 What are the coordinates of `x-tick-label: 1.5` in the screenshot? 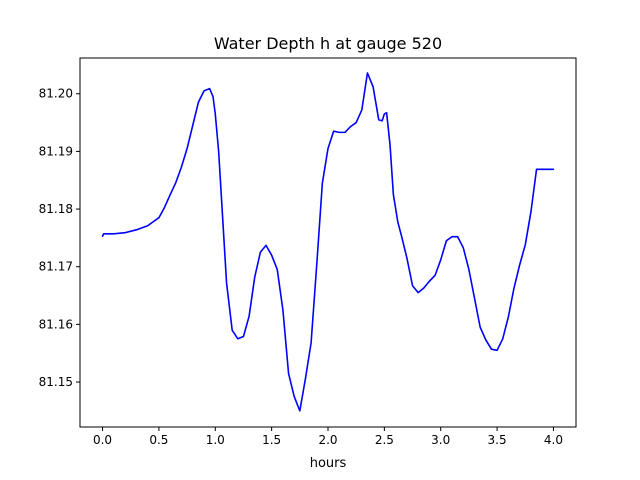 It's located at (271, 440).